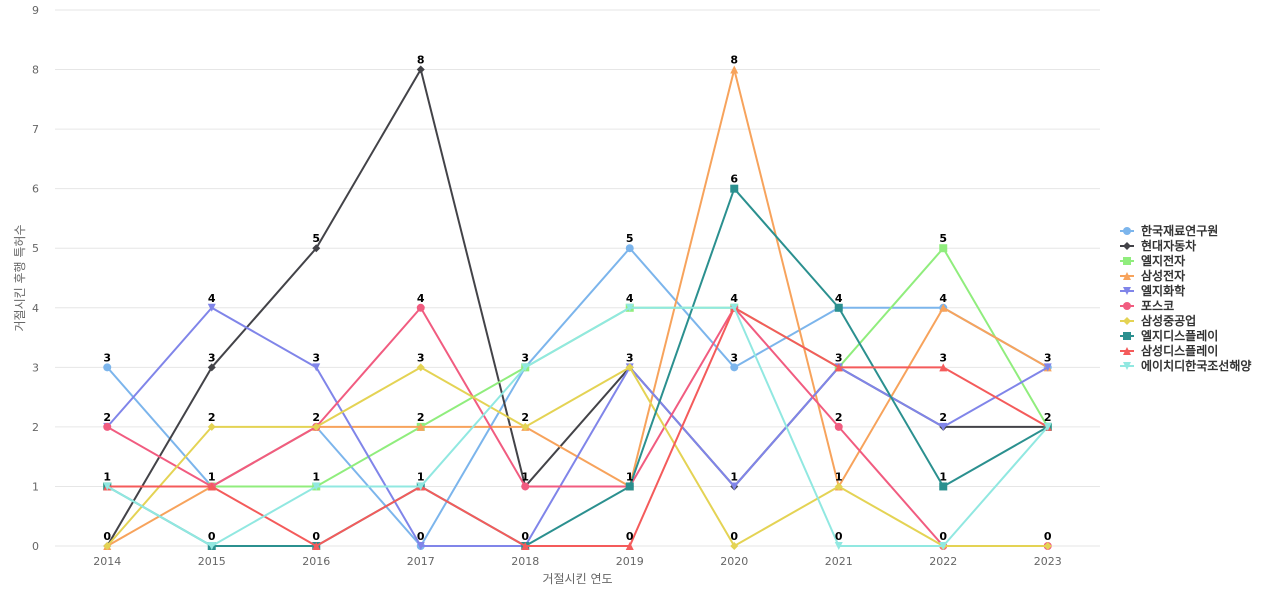  I want to click on legend-item: 엘지화학, so click(1152, 290).